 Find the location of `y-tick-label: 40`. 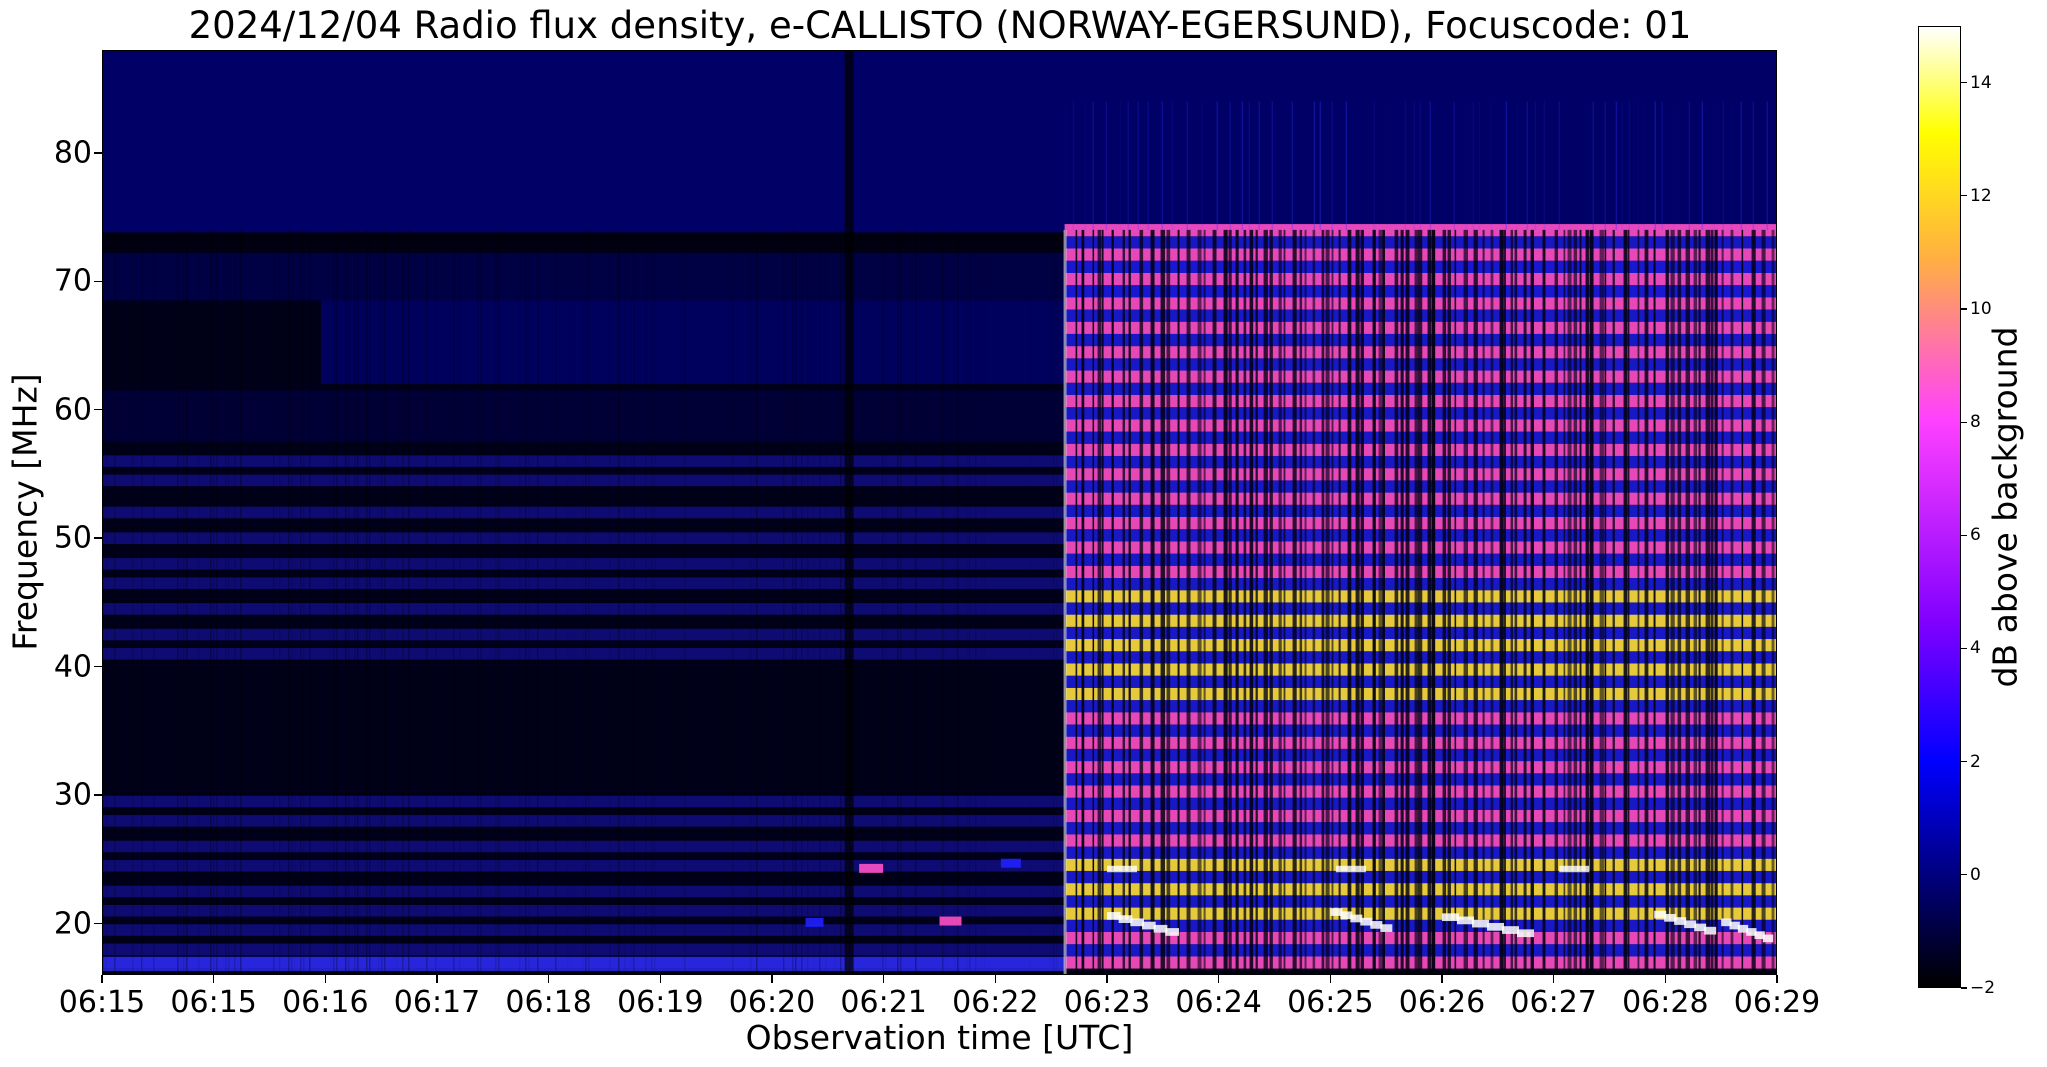

y-tick-label: 40 is located at coordinates (72, 667).